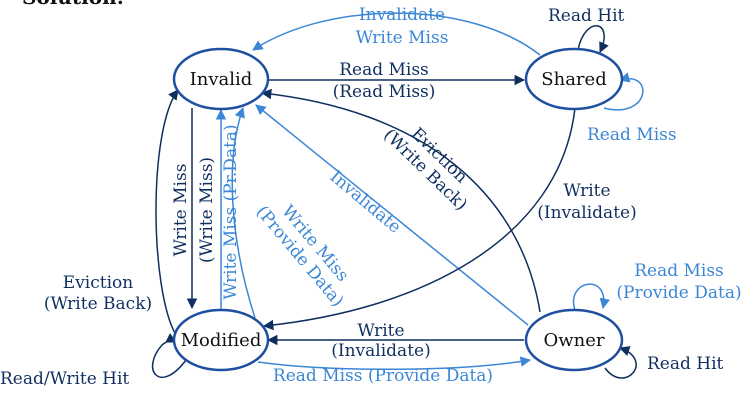 The width and height of the screenshot is (753, 402). I want to click on edge-modified-to-invalid-eviction, so click(167, 212).